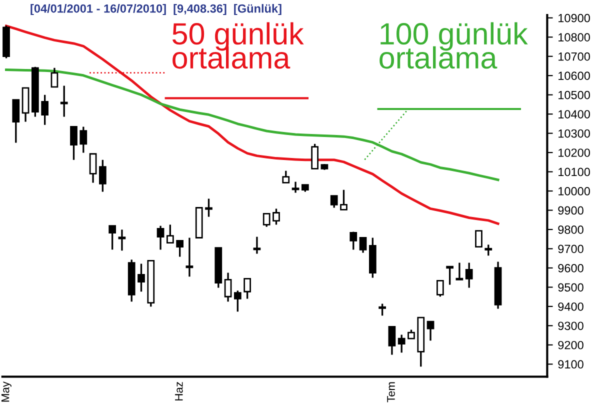 The image size is (600, 405). Describe the element at coordinates (571, 210) in the screenshot. I see `y-tick-label: 9900` at that location.